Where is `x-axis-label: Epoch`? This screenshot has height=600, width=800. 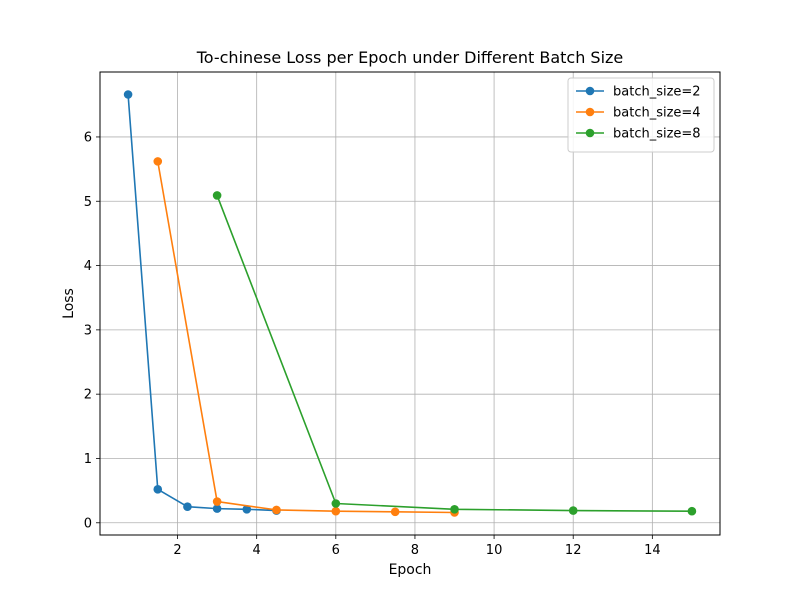 x-axis-label: Epoch is located at coordinates (410, 570).